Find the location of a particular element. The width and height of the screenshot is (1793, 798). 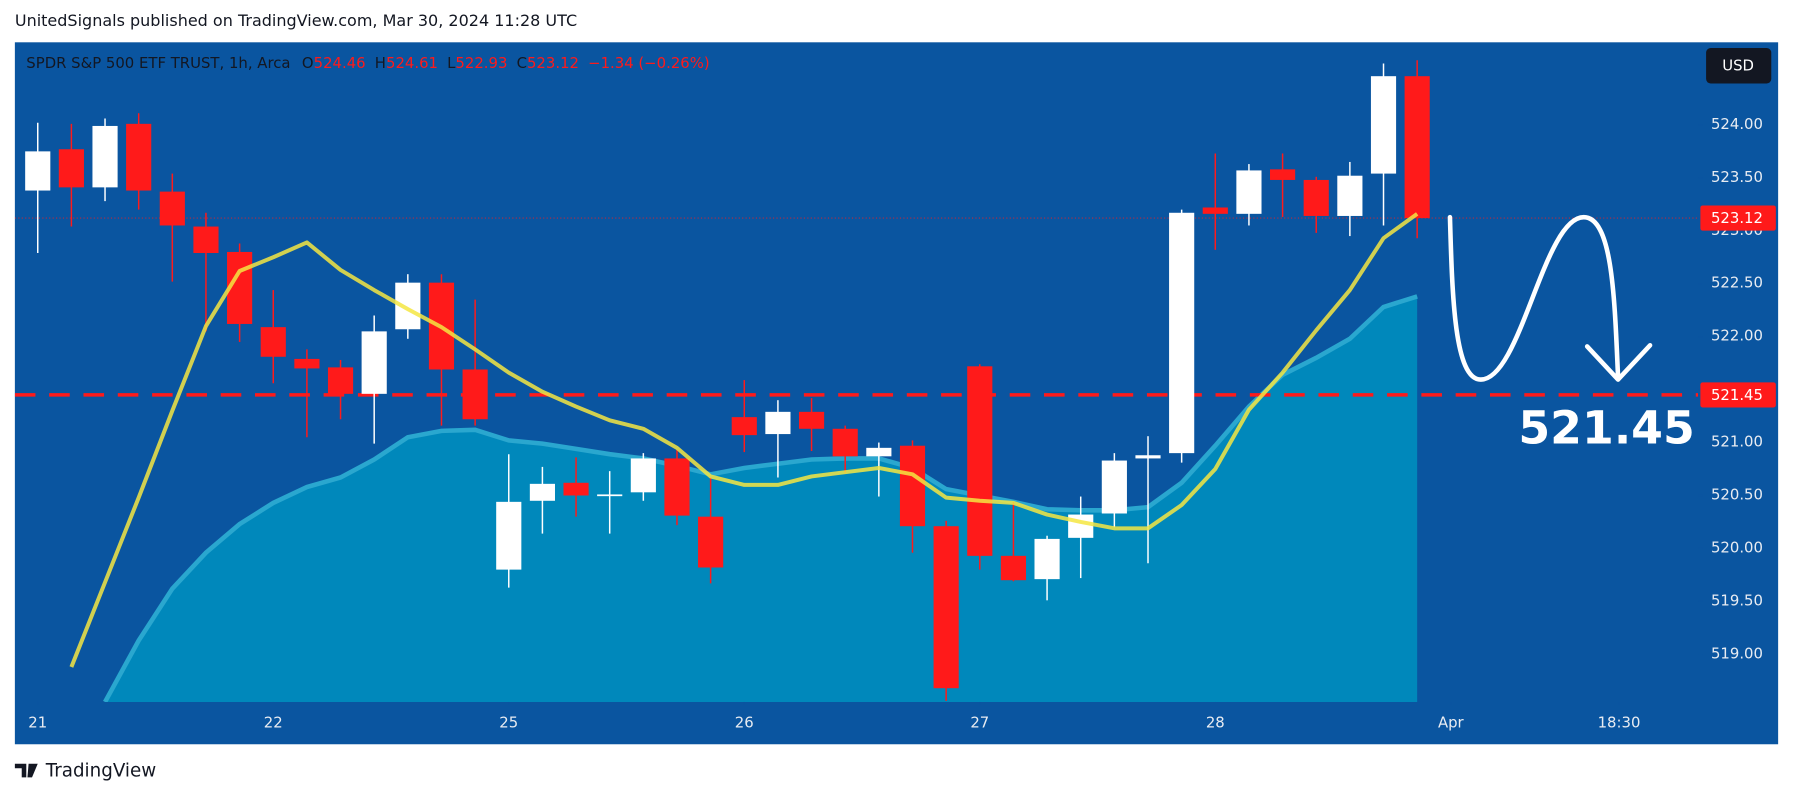

currency: USD is located at coordinates (1738, 65).